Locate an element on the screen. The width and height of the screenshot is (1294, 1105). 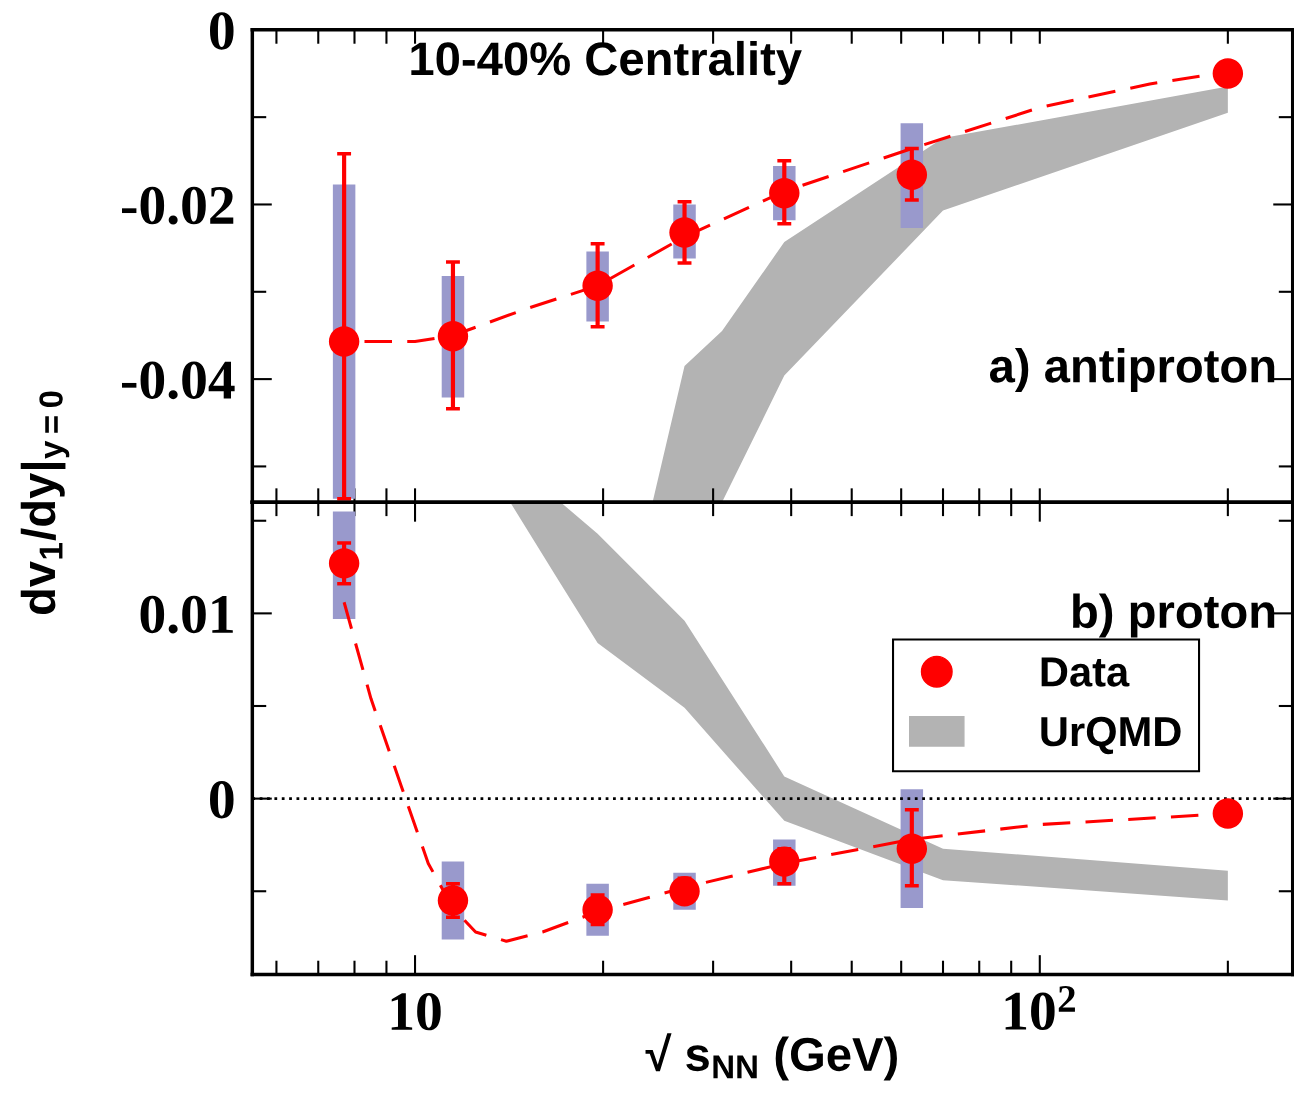
y-axis-title: dv$_{1}$/dy|$_{y=0}$ is located at coordinates (45, 503).